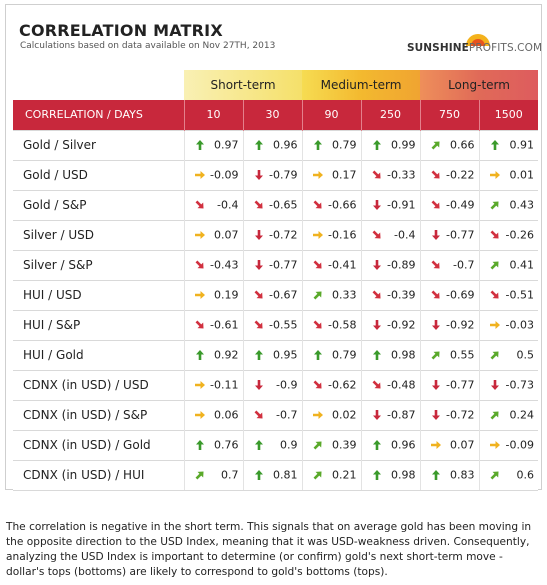 The height and width of the screenshot is (585, 547). What do you see at coordinates (520, 235) in the screenshot?
I see `correlation-value: -0.26` at bounding box center [520, 235].